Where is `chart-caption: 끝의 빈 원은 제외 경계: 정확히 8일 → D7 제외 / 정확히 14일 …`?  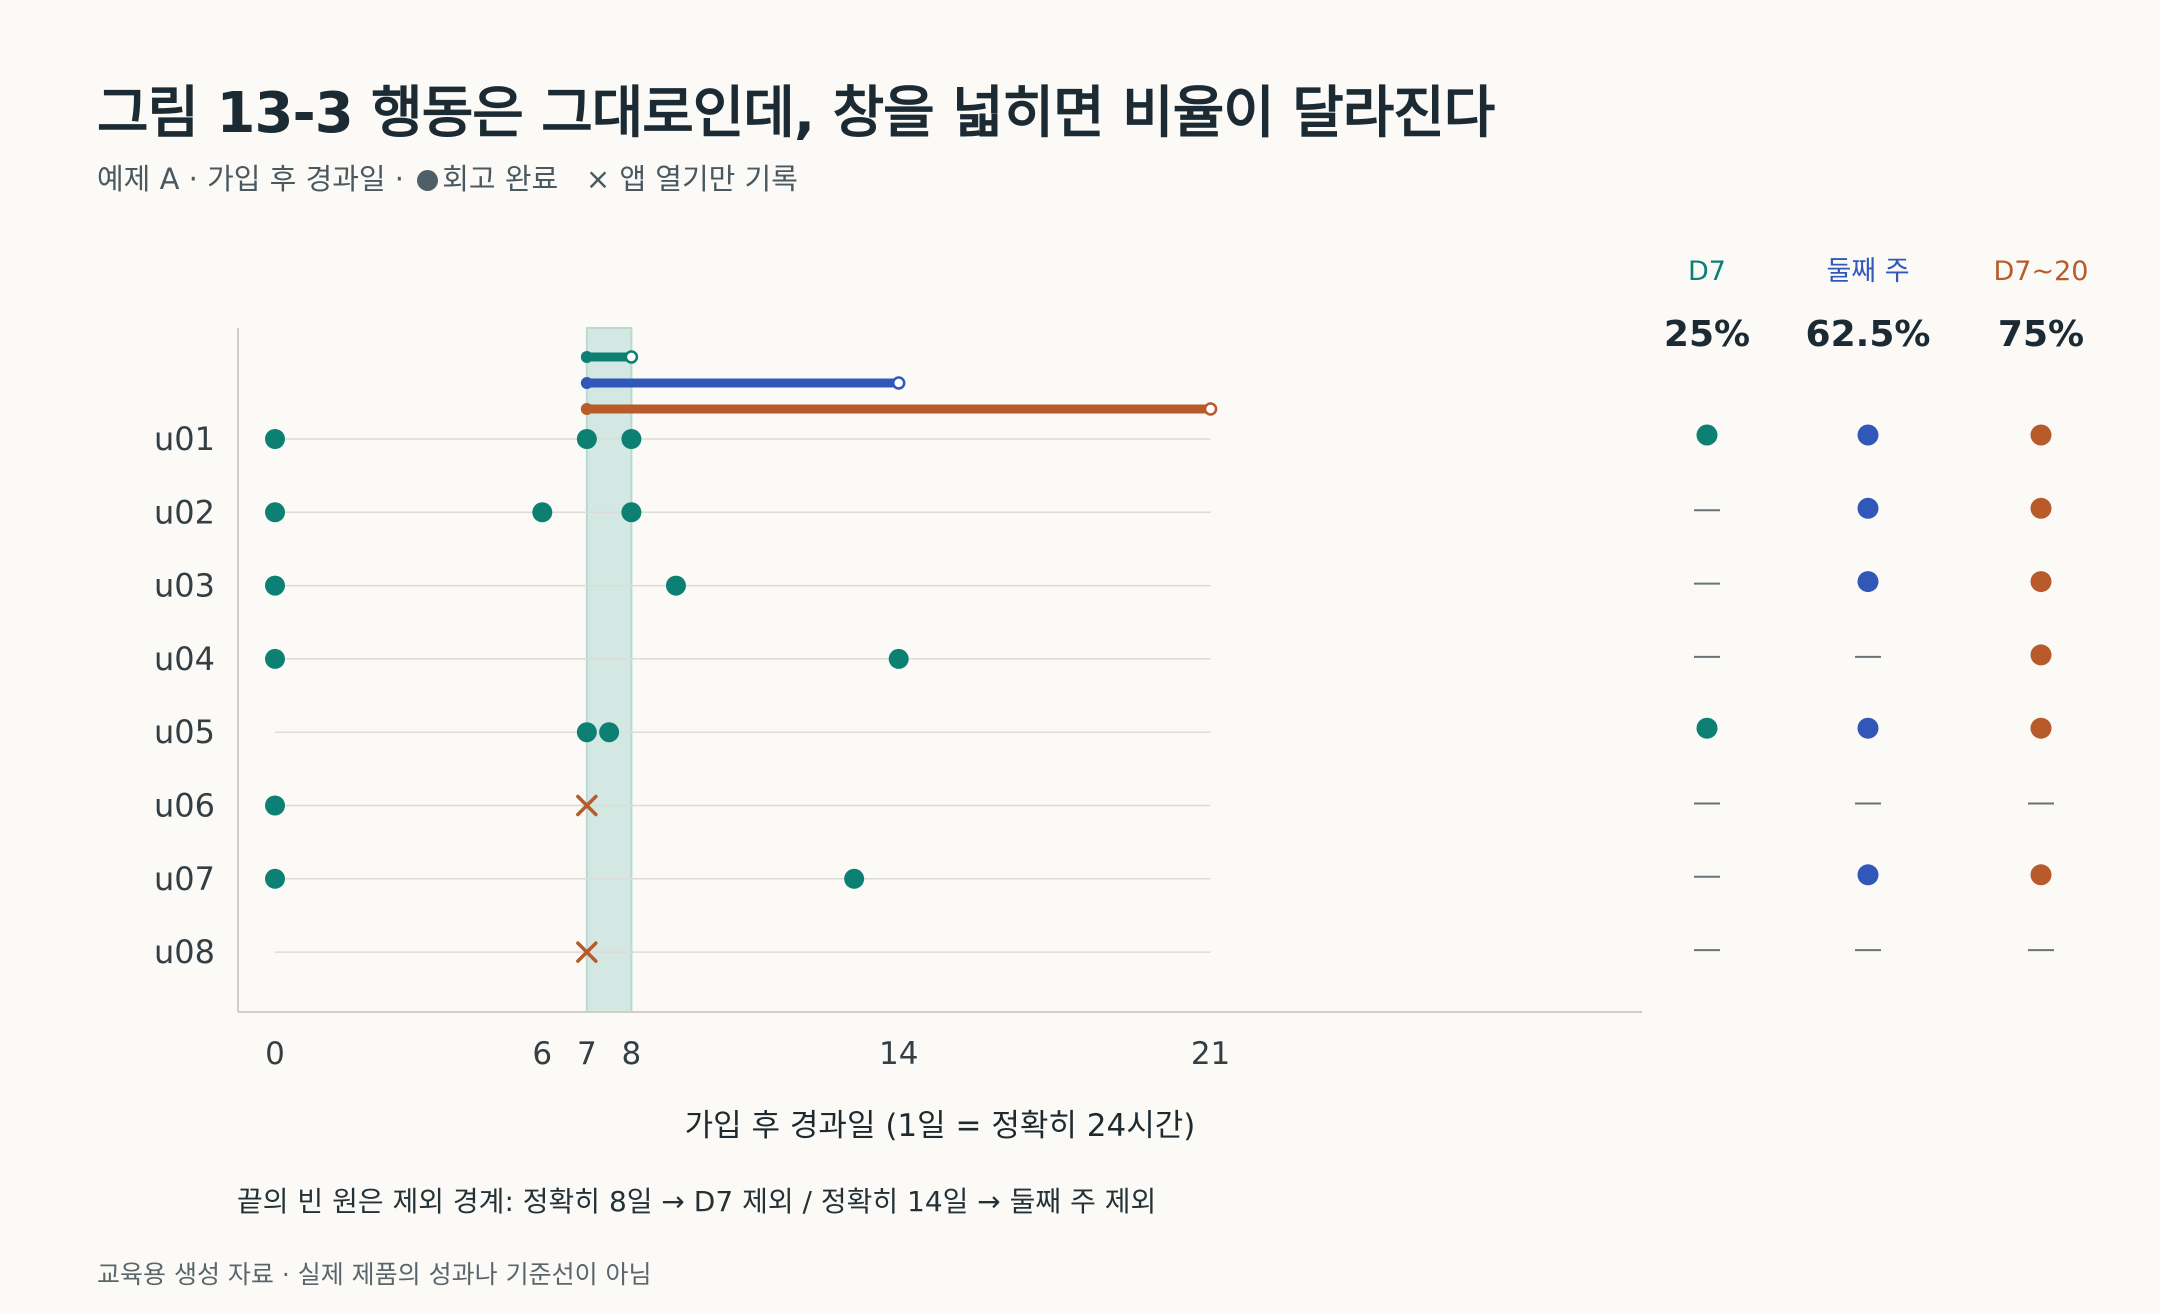
chart-caption: 끝의 빈 원은 제외 경계: 정확히 8일 → D7 제외 / 정확히 14일 … is located at coordinates (697, 1201).